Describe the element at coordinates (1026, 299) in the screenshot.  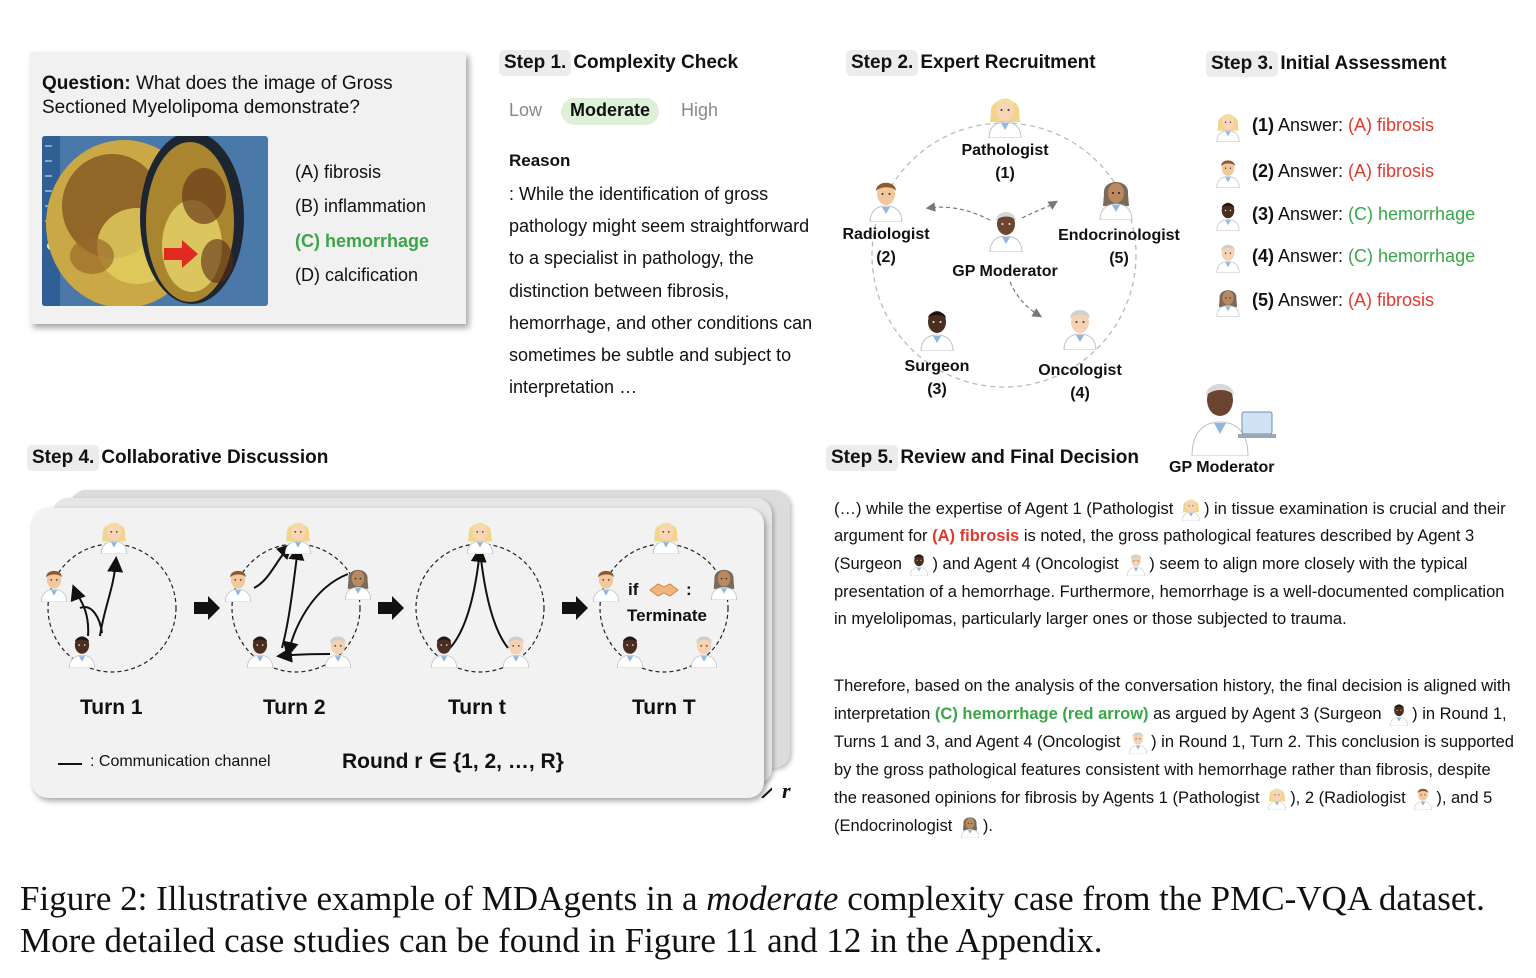
I see `moderator-arrow-oncologist` at that location.